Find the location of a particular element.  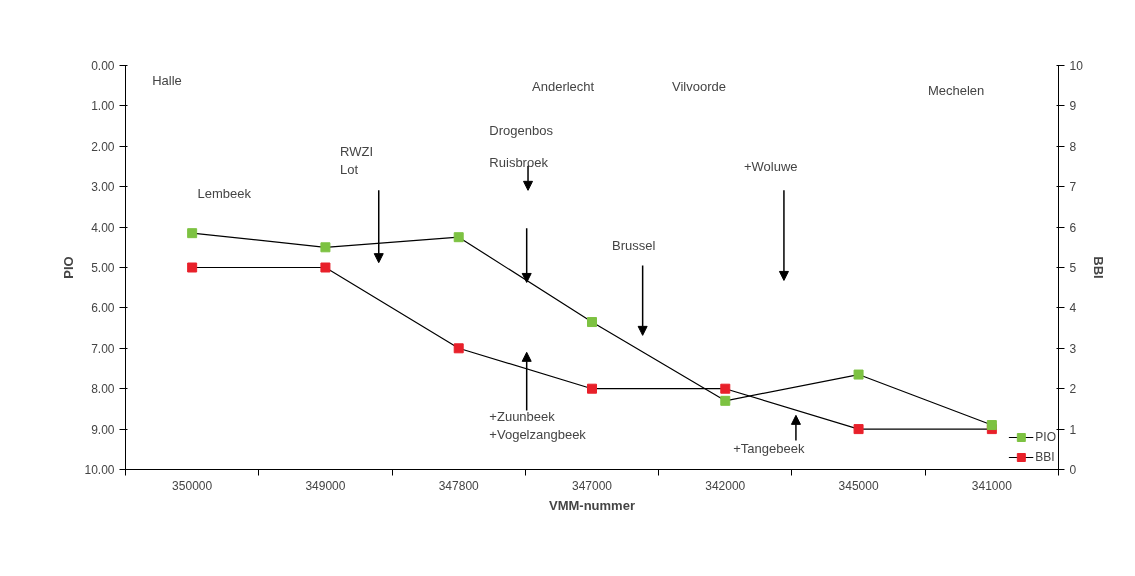

legend-label: BBI is located at coordinates (1045, 457).